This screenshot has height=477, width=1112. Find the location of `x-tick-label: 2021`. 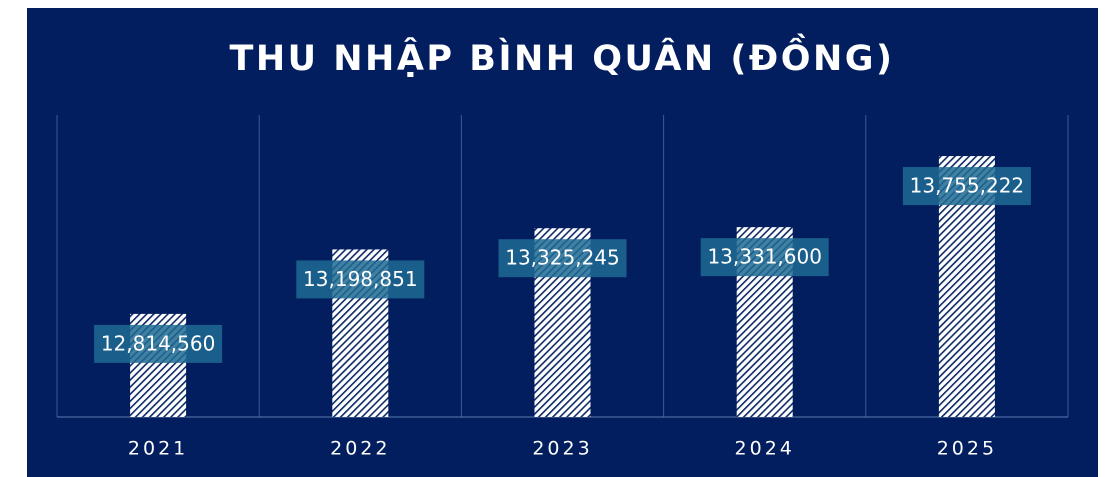

x-tick-label: 2021 is located at coordinates (158, 449).